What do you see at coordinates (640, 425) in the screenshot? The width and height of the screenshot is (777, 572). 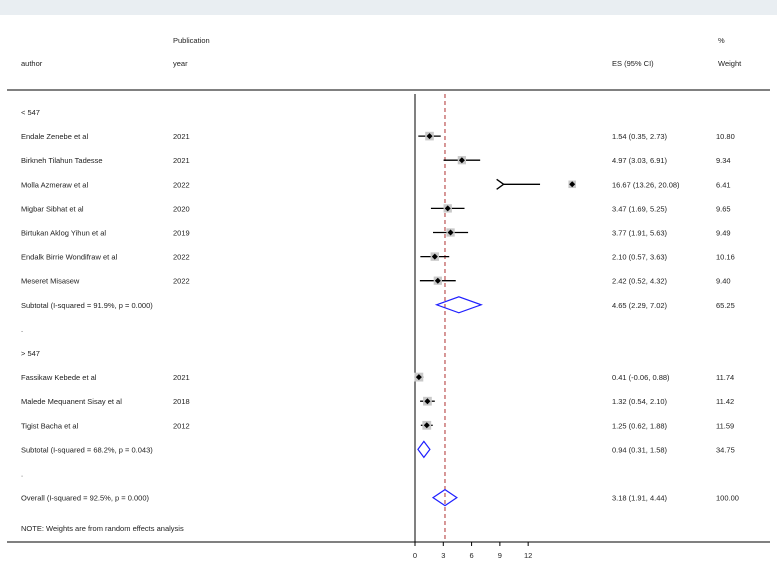 I see `study-es: 1.25 (0.62, 1.88)` at bounding box center [640, 425].